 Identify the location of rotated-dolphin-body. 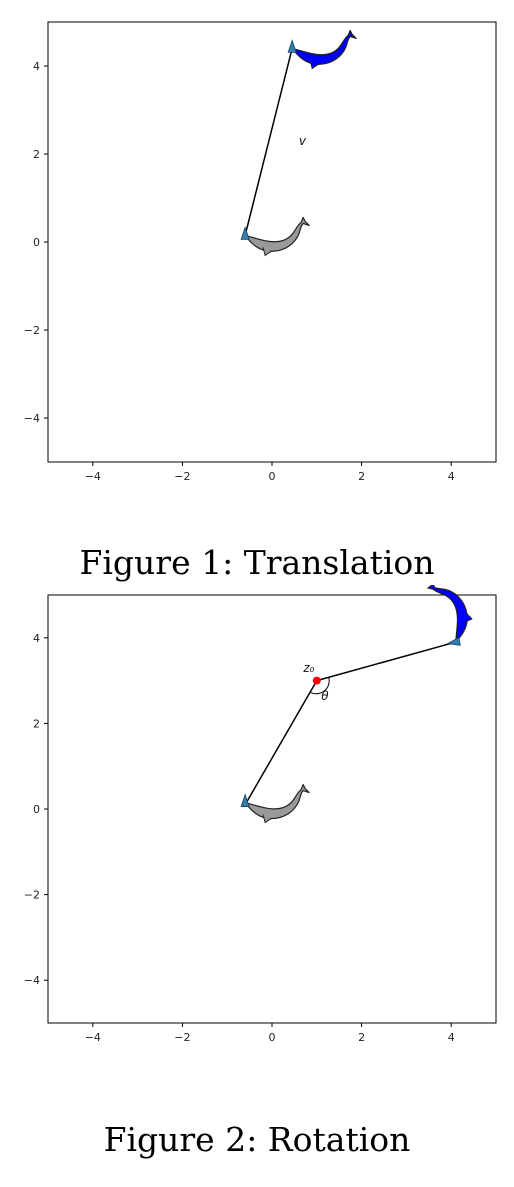
(447, 614).